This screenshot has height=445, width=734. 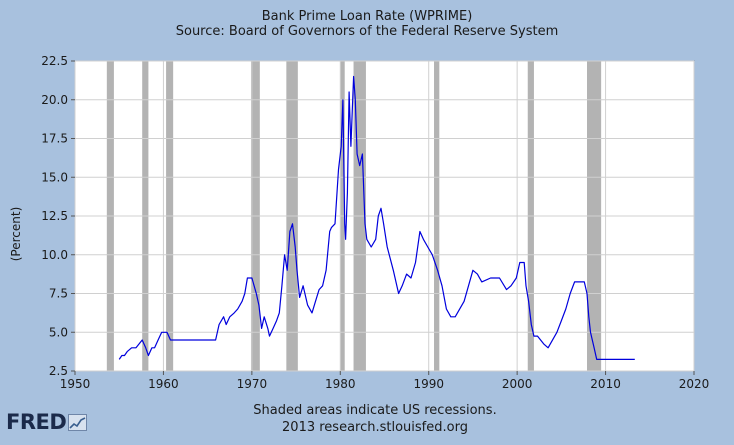 What do you see at coordinates (252, 384) in the screenshot?
I see `x-tick-label-2: 1970` at bounding box center [252, 384].